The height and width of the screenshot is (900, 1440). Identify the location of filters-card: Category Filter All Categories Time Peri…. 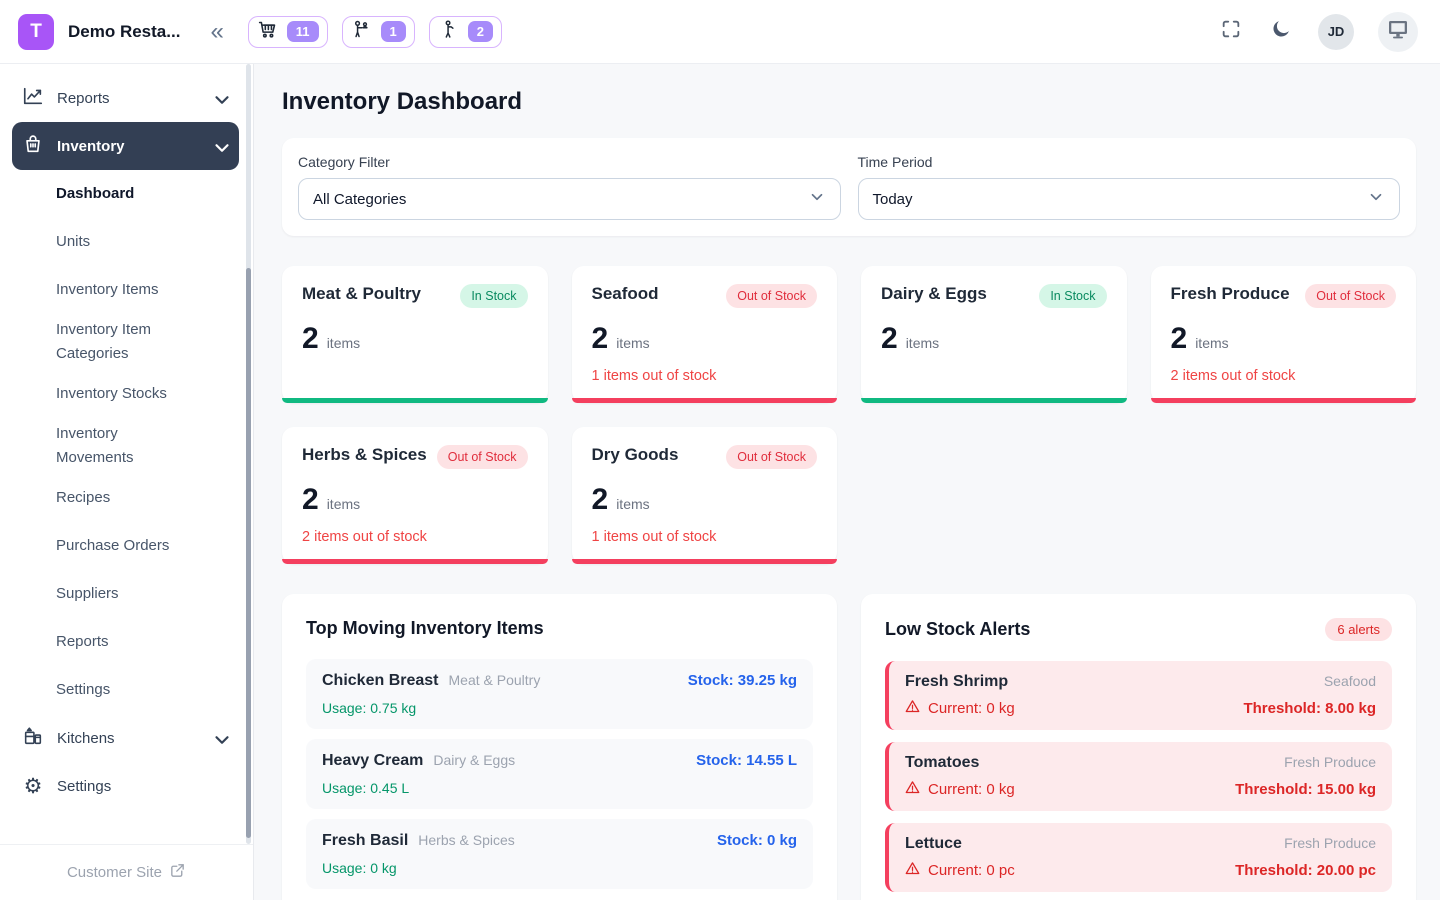
(849, 187).